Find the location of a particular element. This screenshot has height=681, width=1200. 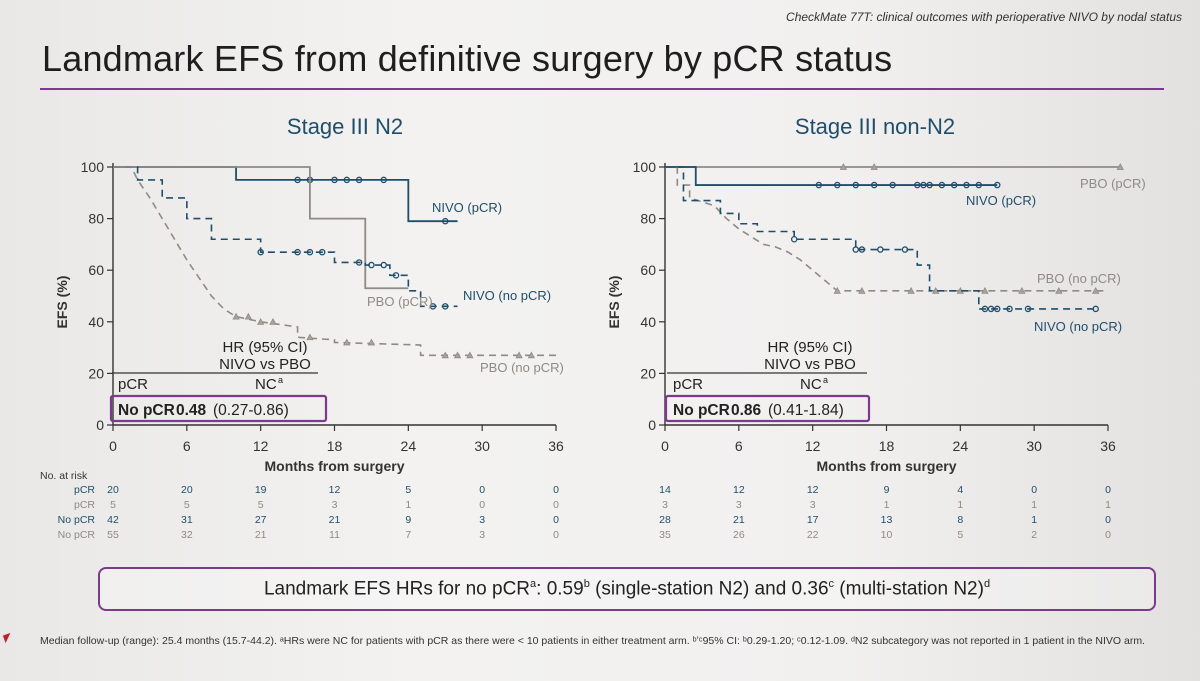

panel2-xtick-label: 18 is located at coordinates (887, 446).